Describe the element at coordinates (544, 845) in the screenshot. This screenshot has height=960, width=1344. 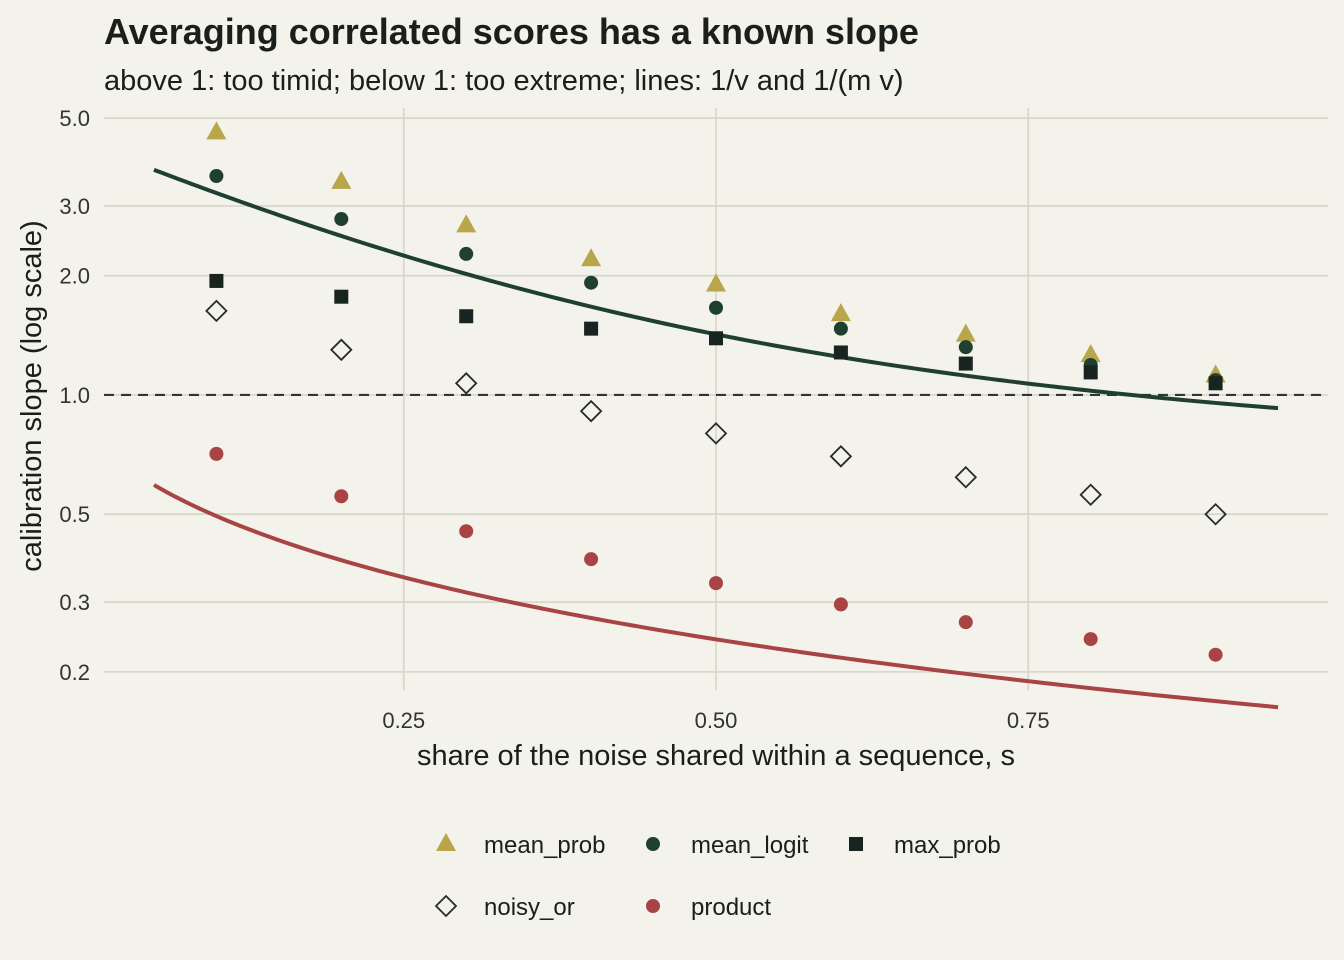
I see `legend-label-mean_prob: mean_prob` at that location.